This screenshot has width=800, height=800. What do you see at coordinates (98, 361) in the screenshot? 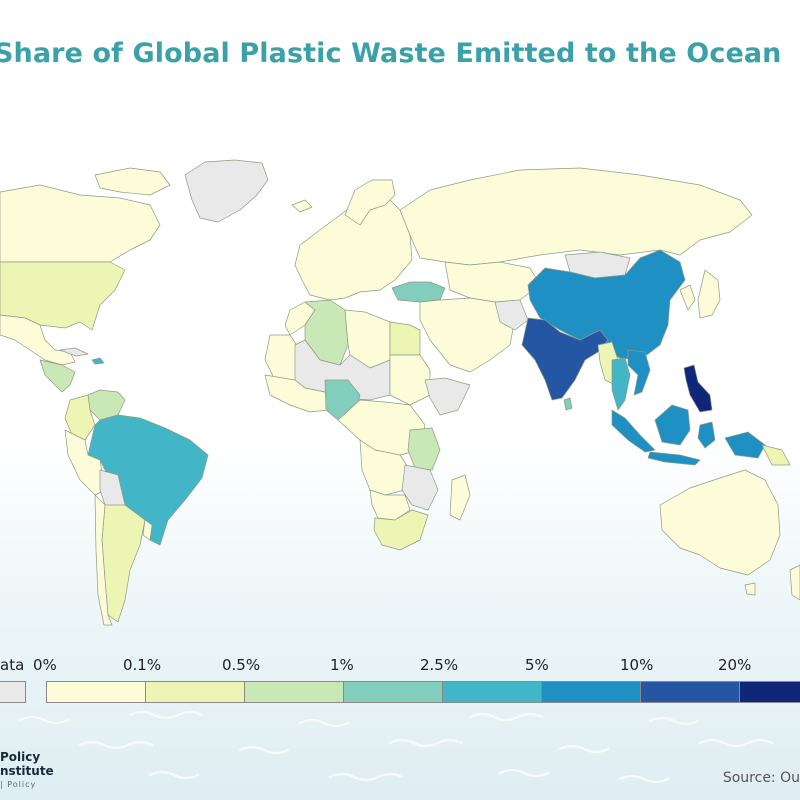
I see `region-hispaniola` at bounding box center [98, 361].